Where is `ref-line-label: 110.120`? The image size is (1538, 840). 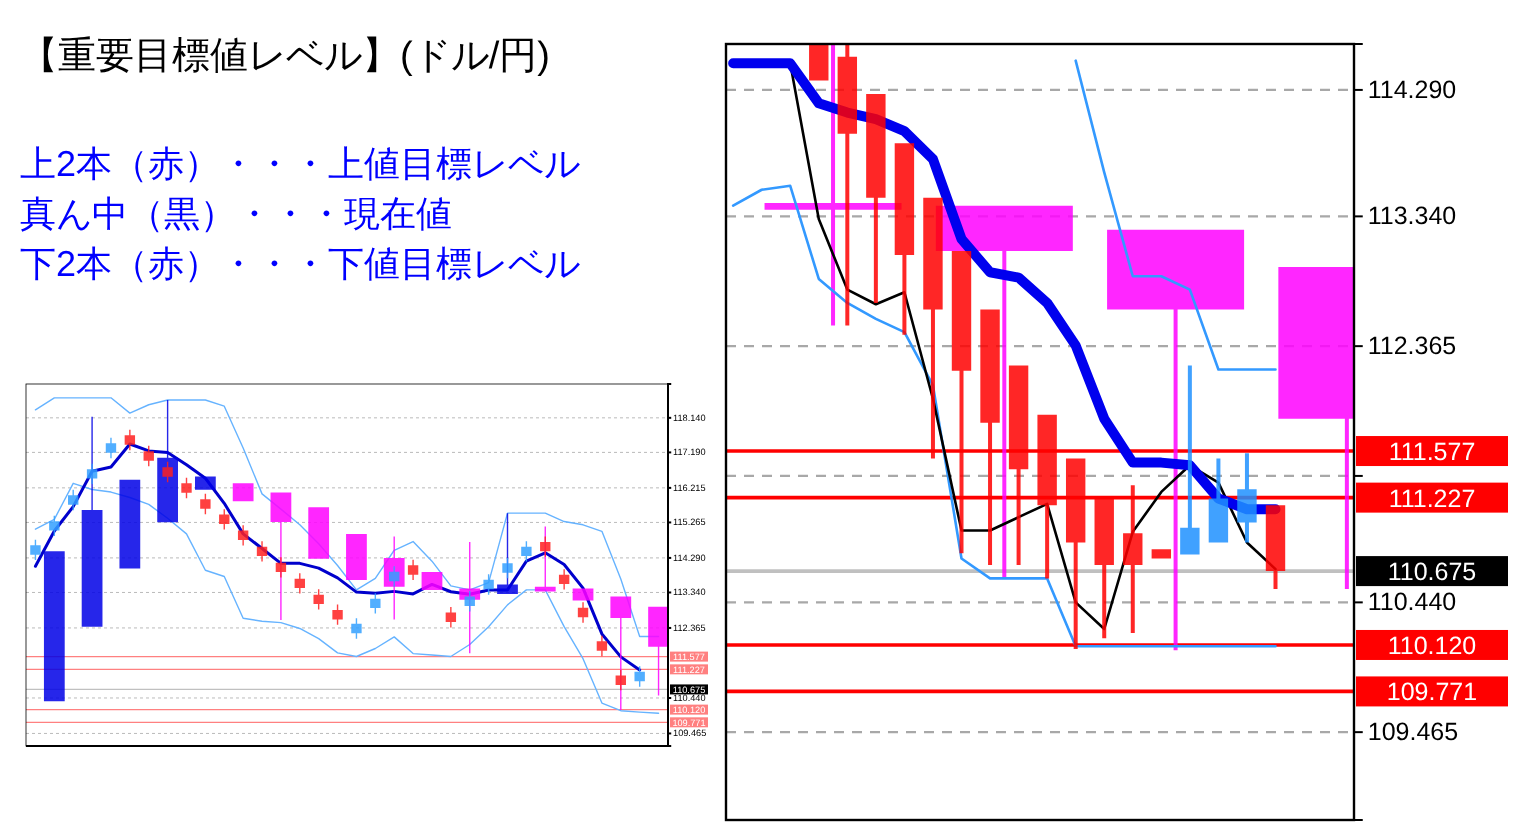
ref-line-label: 110.120 is located at coordinates (1432, 645).